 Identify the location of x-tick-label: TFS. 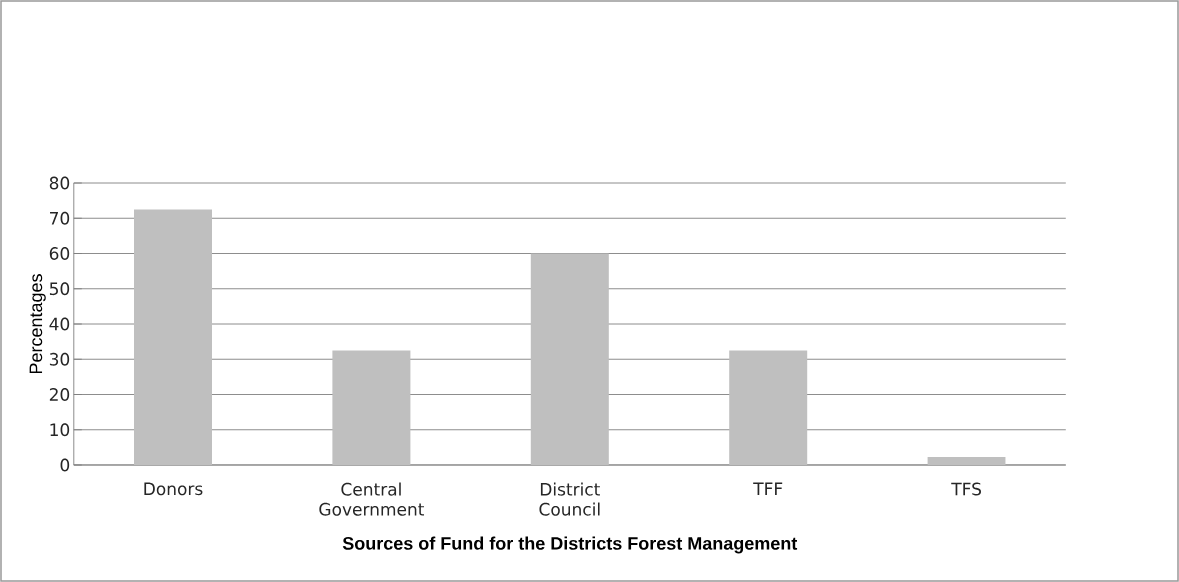
(966, 489).